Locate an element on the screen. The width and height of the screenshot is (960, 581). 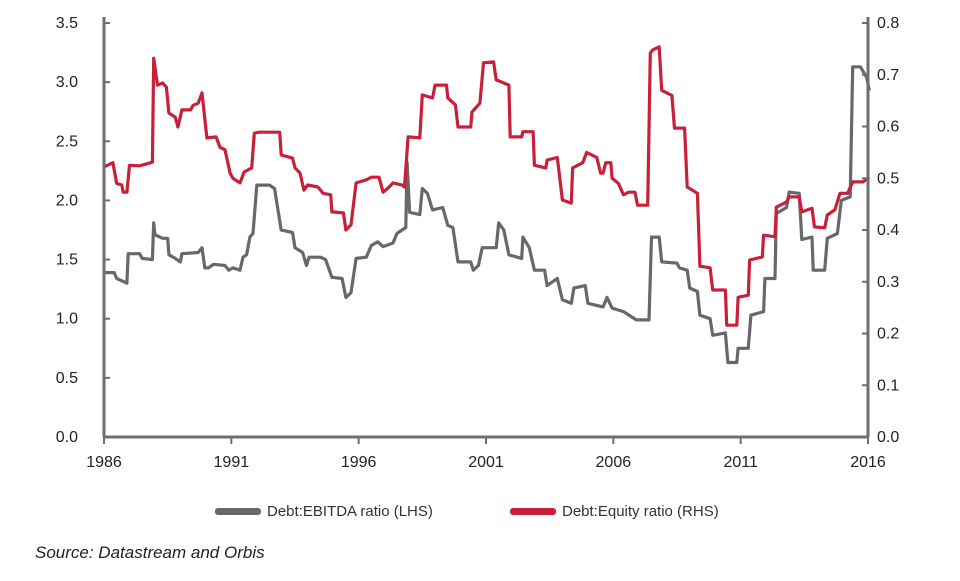
legend-swatch-gray is located at coordinates (238, 511).